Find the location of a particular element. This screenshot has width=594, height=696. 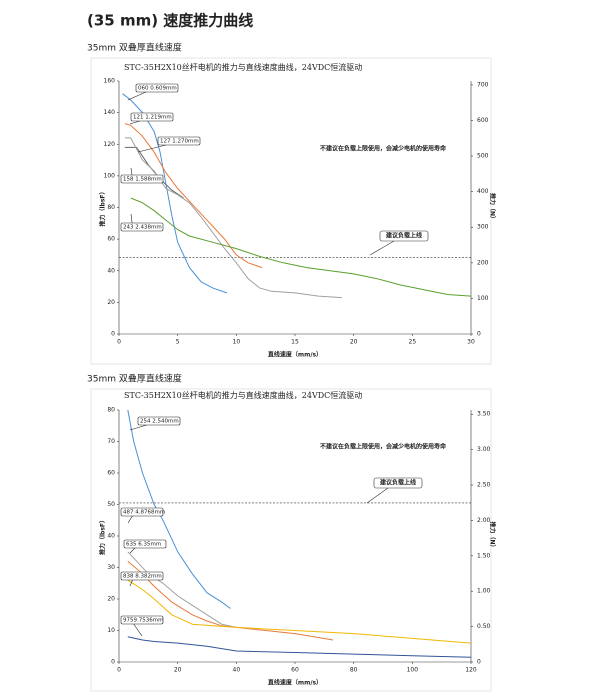

y2-tick-label: 2.50 is located at coordinates (484, 485).